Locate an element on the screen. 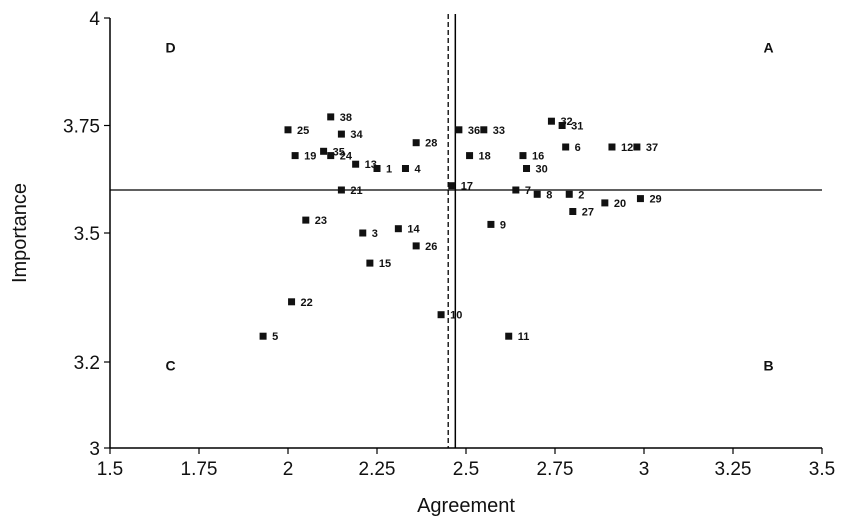 Image resolution: width=864 pixels, height=524 pixels. x-tick-label: 2 is located at coordinates (288, 469).